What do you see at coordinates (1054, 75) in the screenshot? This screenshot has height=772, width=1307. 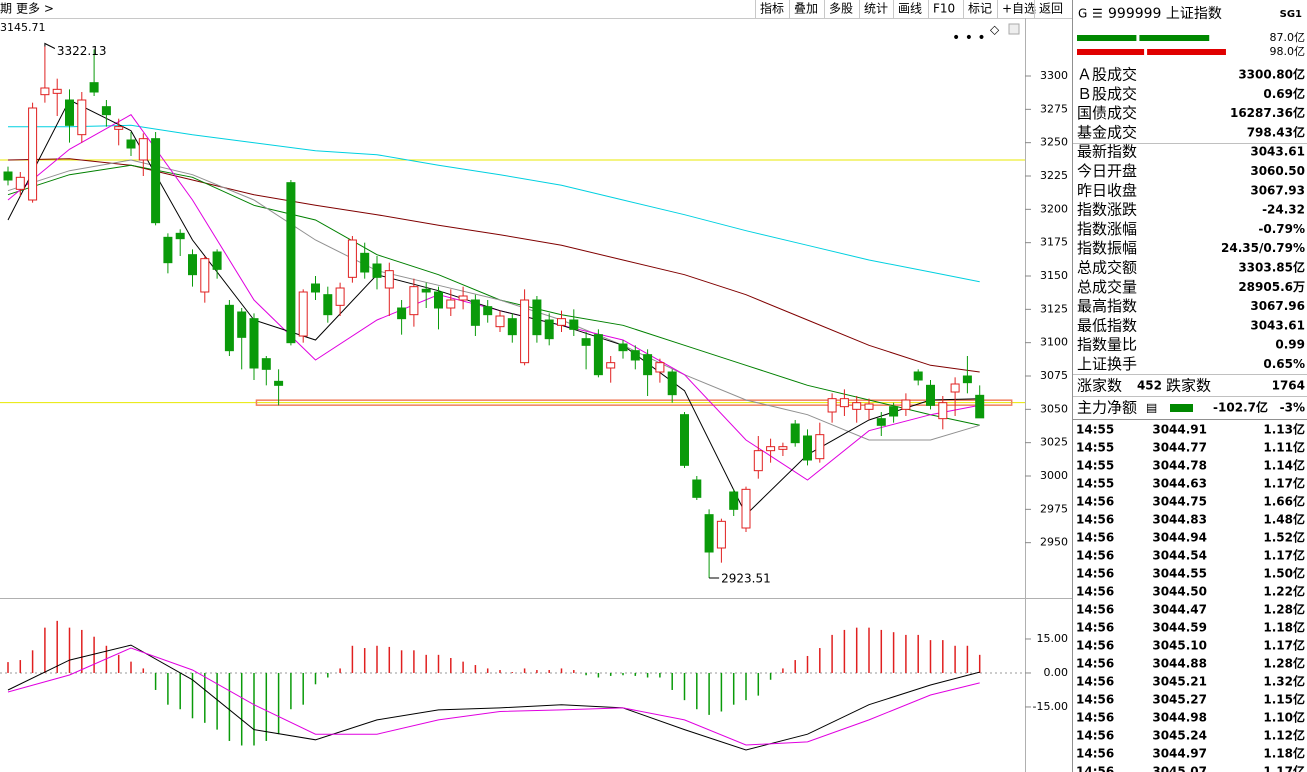 I see `y-tick-label: 3300` at bounding box center [1054, 75].